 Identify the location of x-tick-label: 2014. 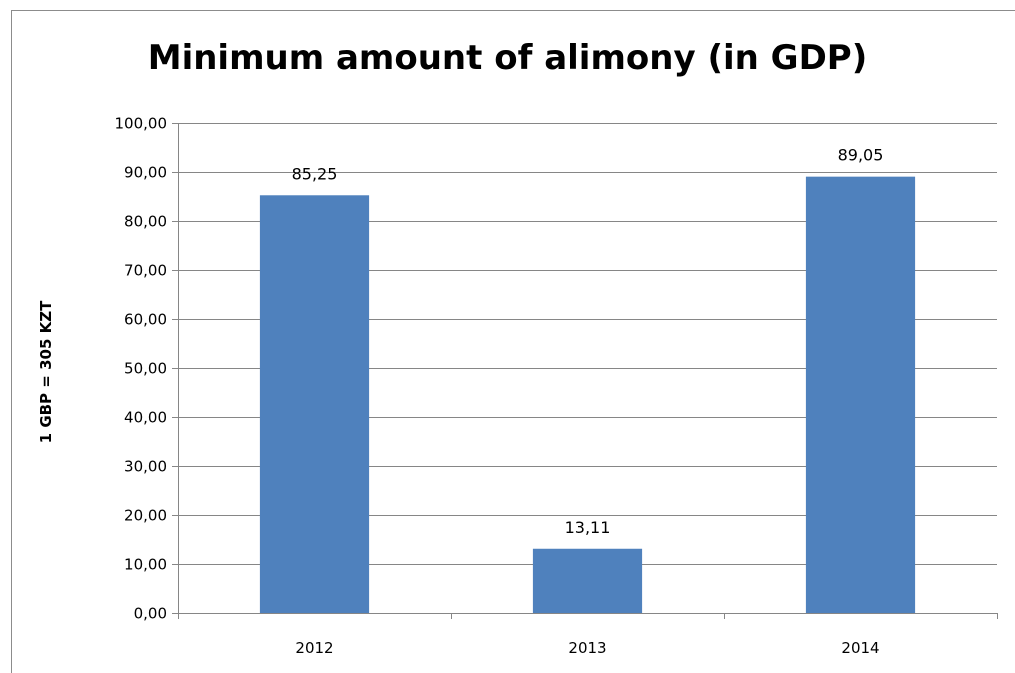
(860, 648).